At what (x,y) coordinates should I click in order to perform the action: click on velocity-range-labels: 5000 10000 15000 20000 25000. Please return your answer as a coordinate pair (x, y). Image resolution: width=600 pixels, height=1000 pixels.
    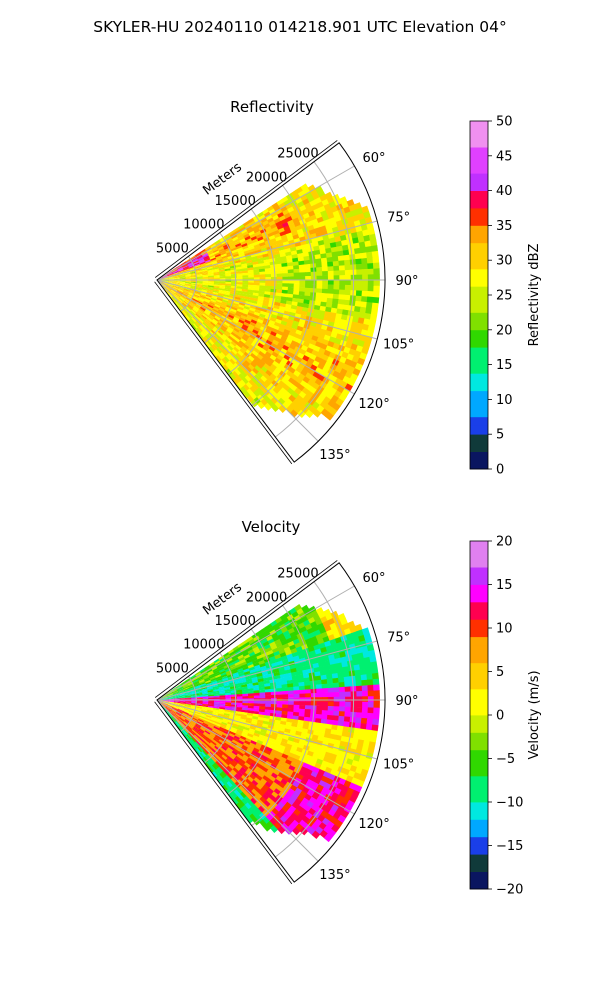
    Looking at the image, I should click on (237, 622).